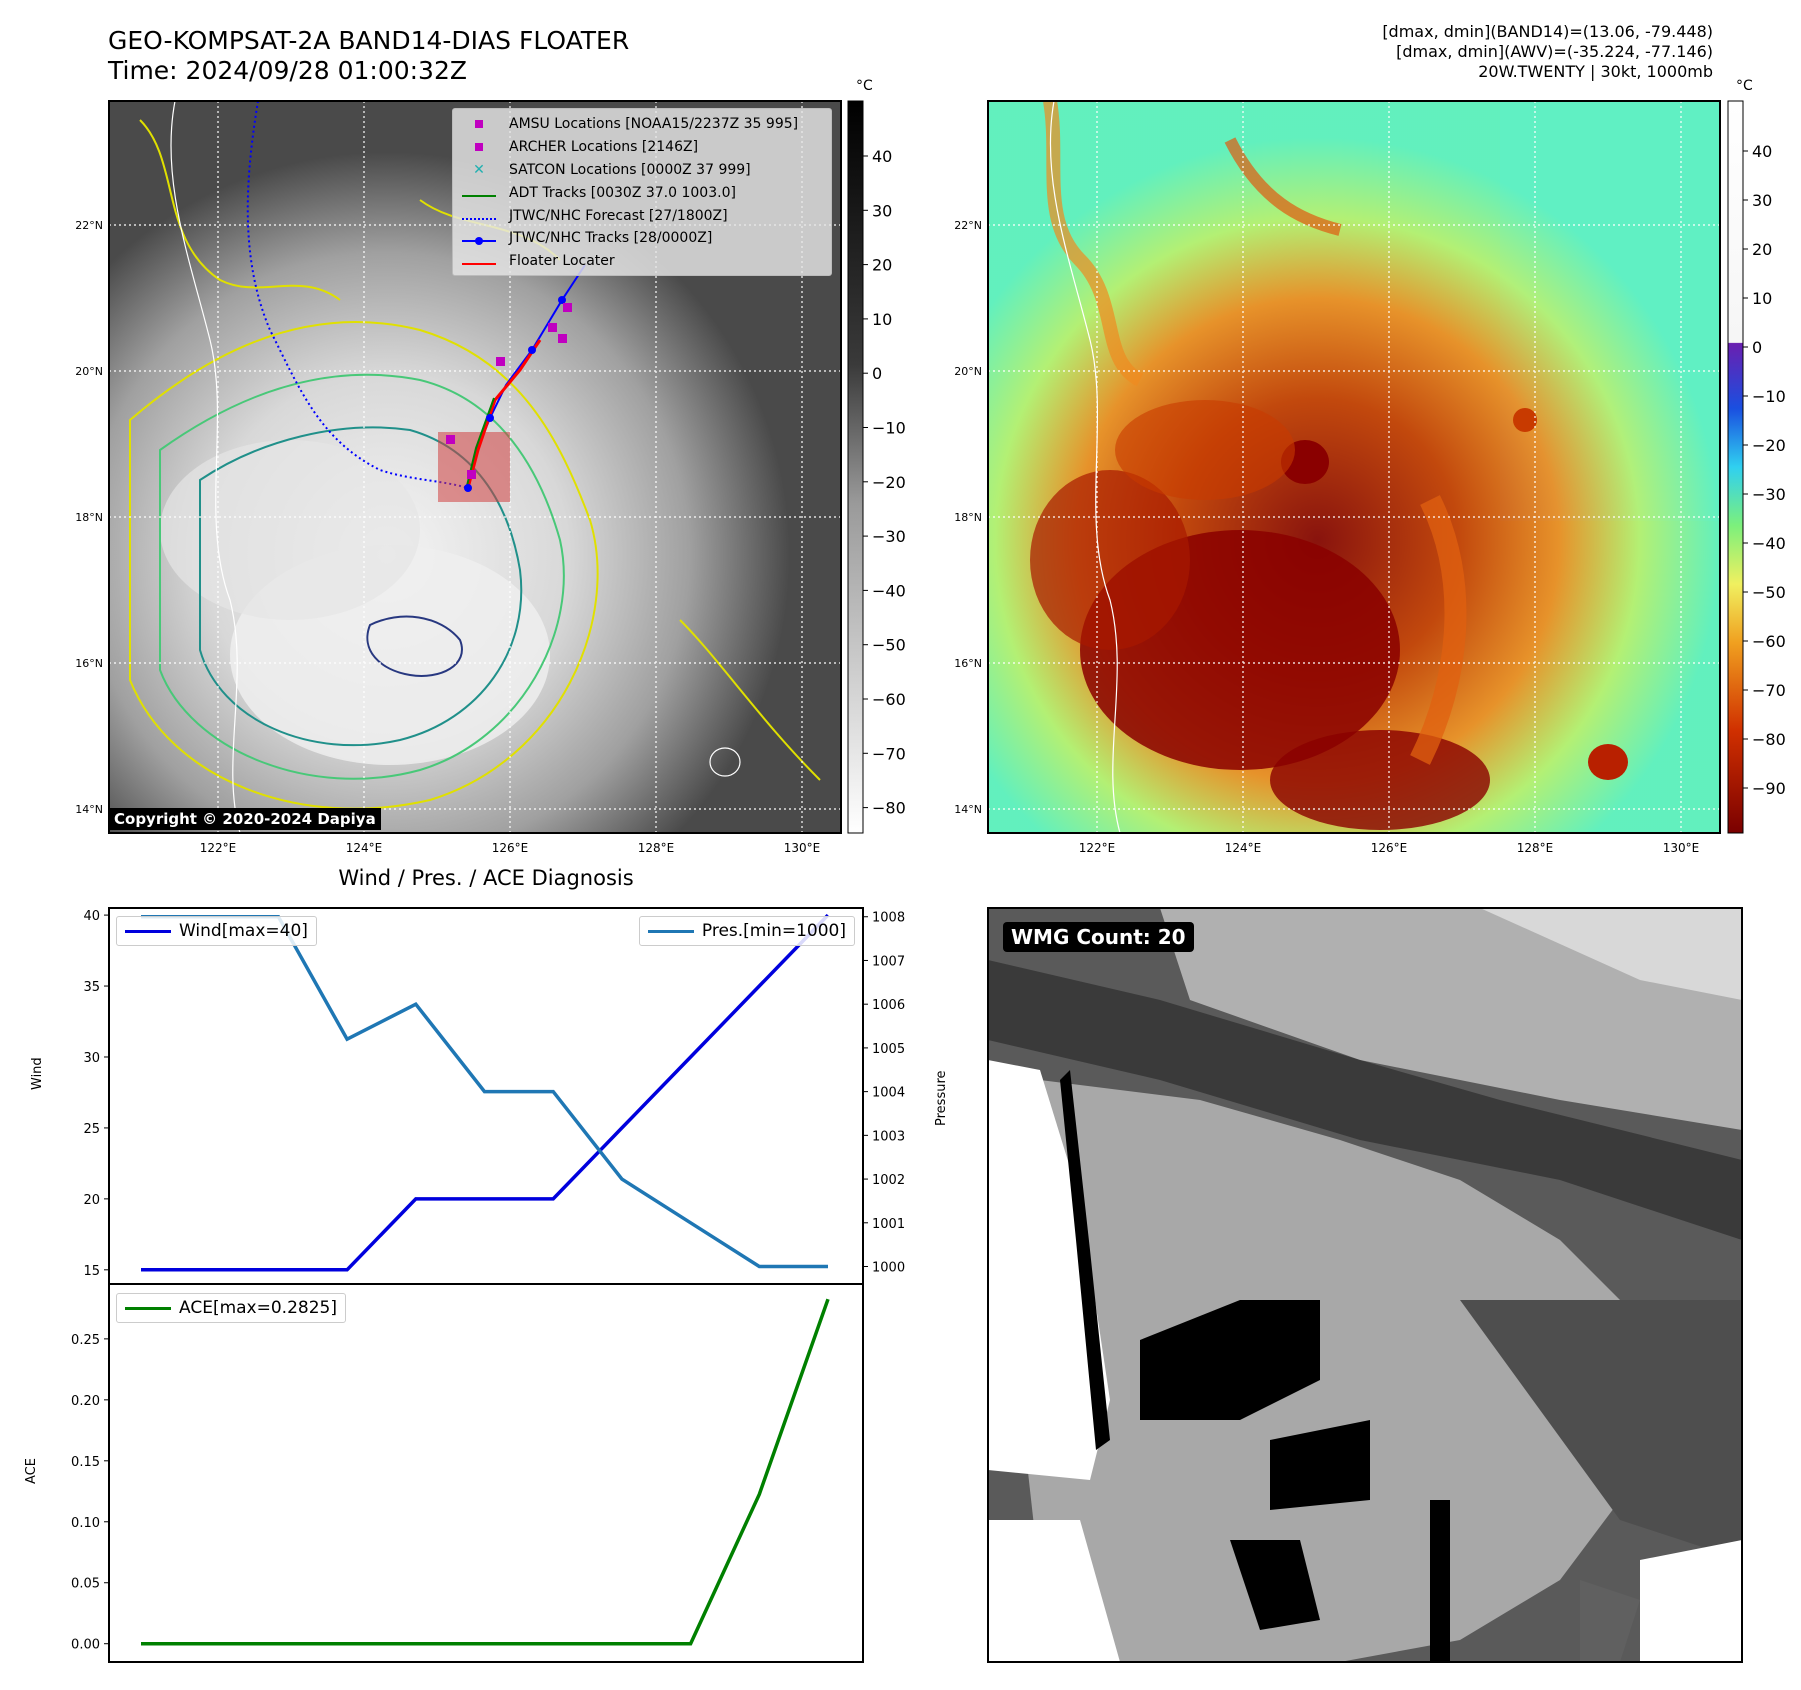 This screenshot has width=1801, height=1690. Describe the element at coordinates (888, 1268) in the screenshot. I see `pressure-y-tick-label: 1000` at that location.